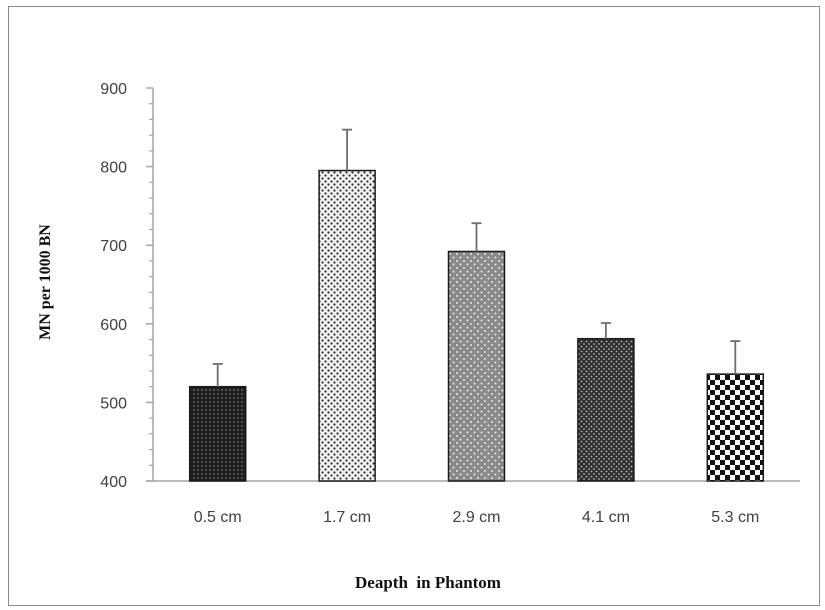  What do you see at coordinates (150, 284) in the screenshot?
I see `y-axis` at bounding box center [150, 284].